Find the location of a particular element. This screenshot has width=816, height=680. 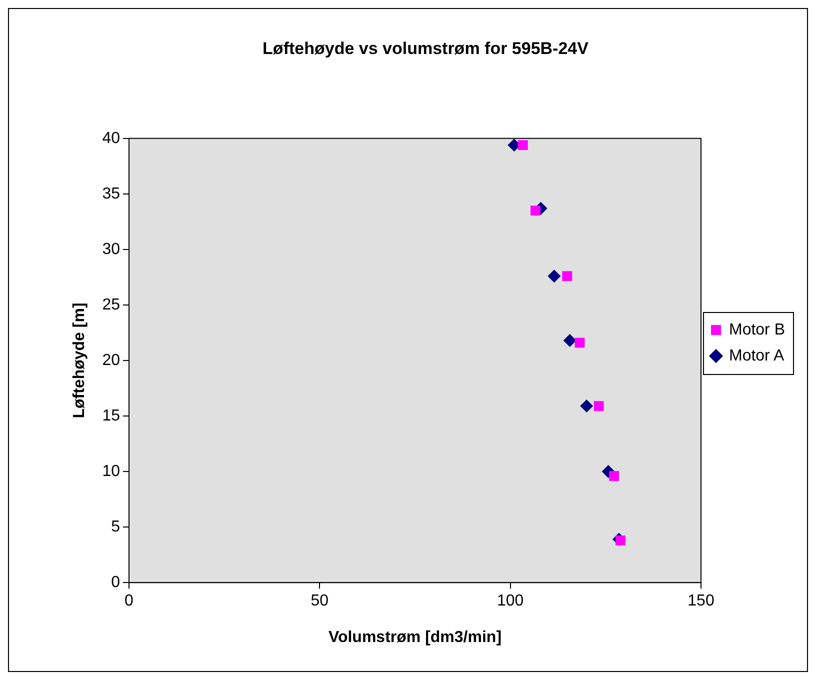

x-tick-label: 100 is located at coordinates (510, 601).